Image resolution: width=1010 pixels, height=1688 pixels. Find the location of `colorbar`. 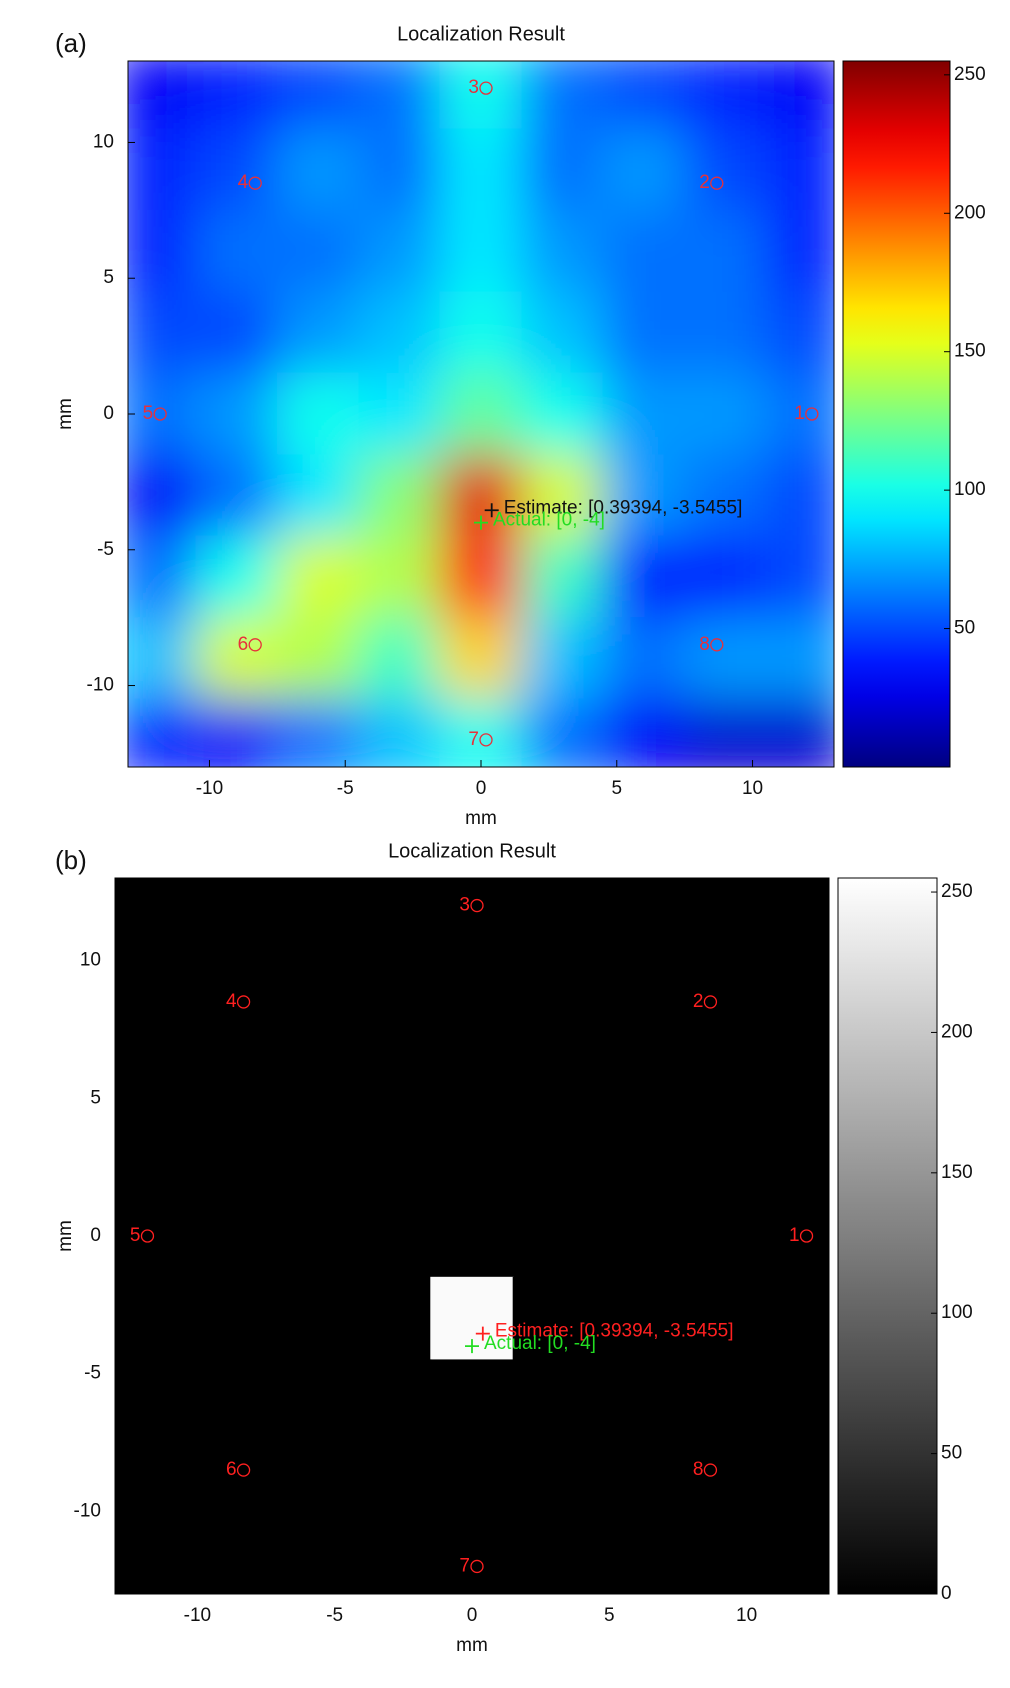

colorbar is located at coordinates (887, 1236).